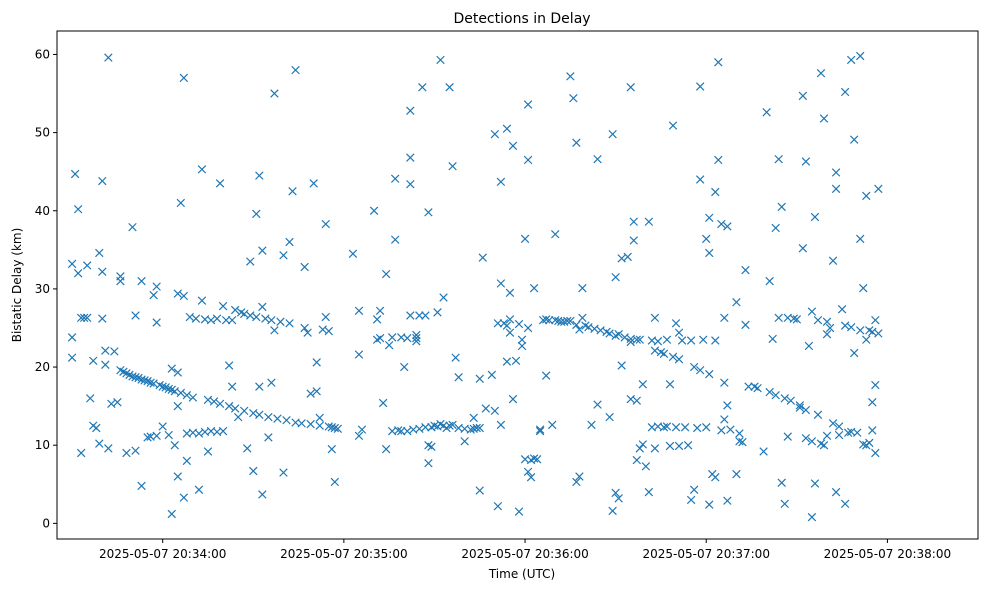  Describe the element at coordinates (42, 133) in the screenshot. I see `y-tick-label: 50` at that location.